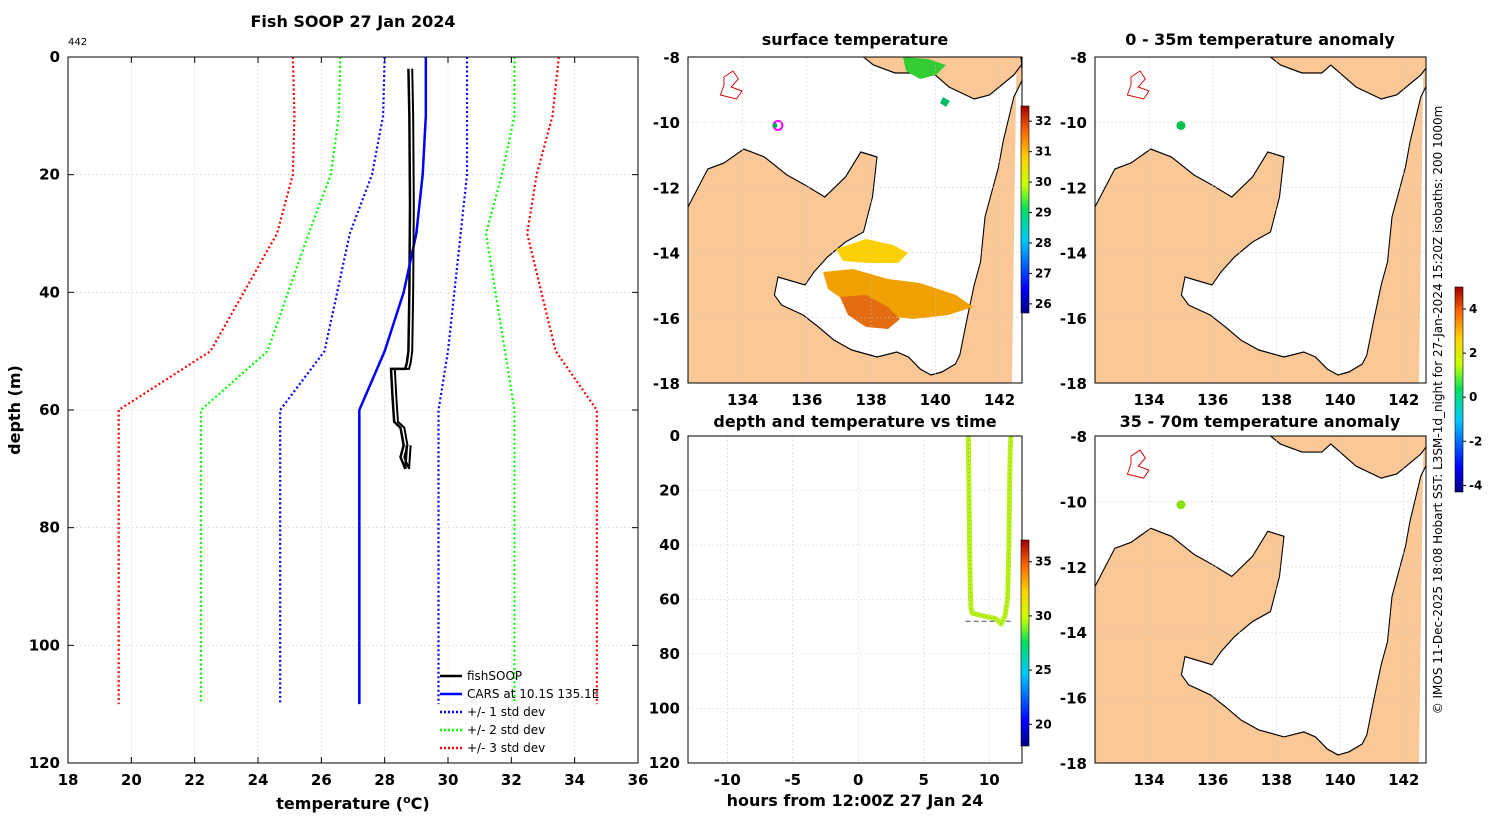 The image size is (1500, 820). I want to click on profile-x-axis-label: temperature (oC), so click(352, 803).